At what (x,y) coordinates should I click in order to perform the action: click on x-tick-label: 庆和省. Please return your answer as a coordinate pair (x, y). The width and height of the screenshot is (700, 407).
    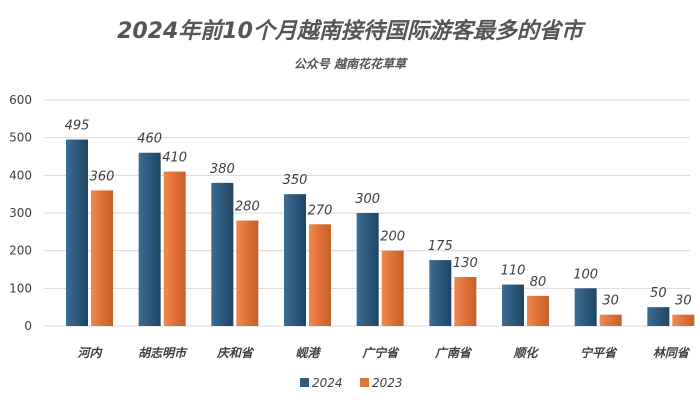
    Looking at the image, I should click on (235, 353).